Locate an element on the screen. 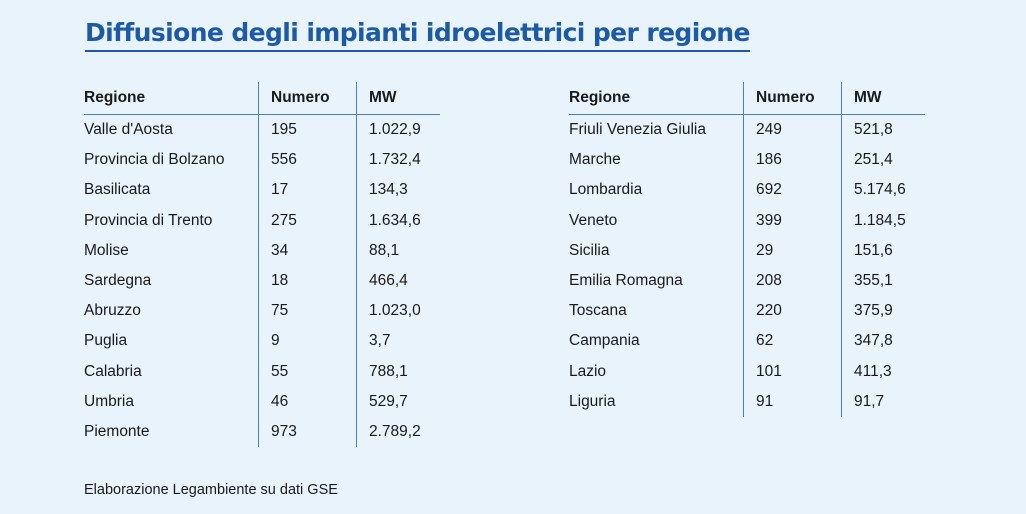  cell-mw: 355,1 is located at coordinates (883, 281).